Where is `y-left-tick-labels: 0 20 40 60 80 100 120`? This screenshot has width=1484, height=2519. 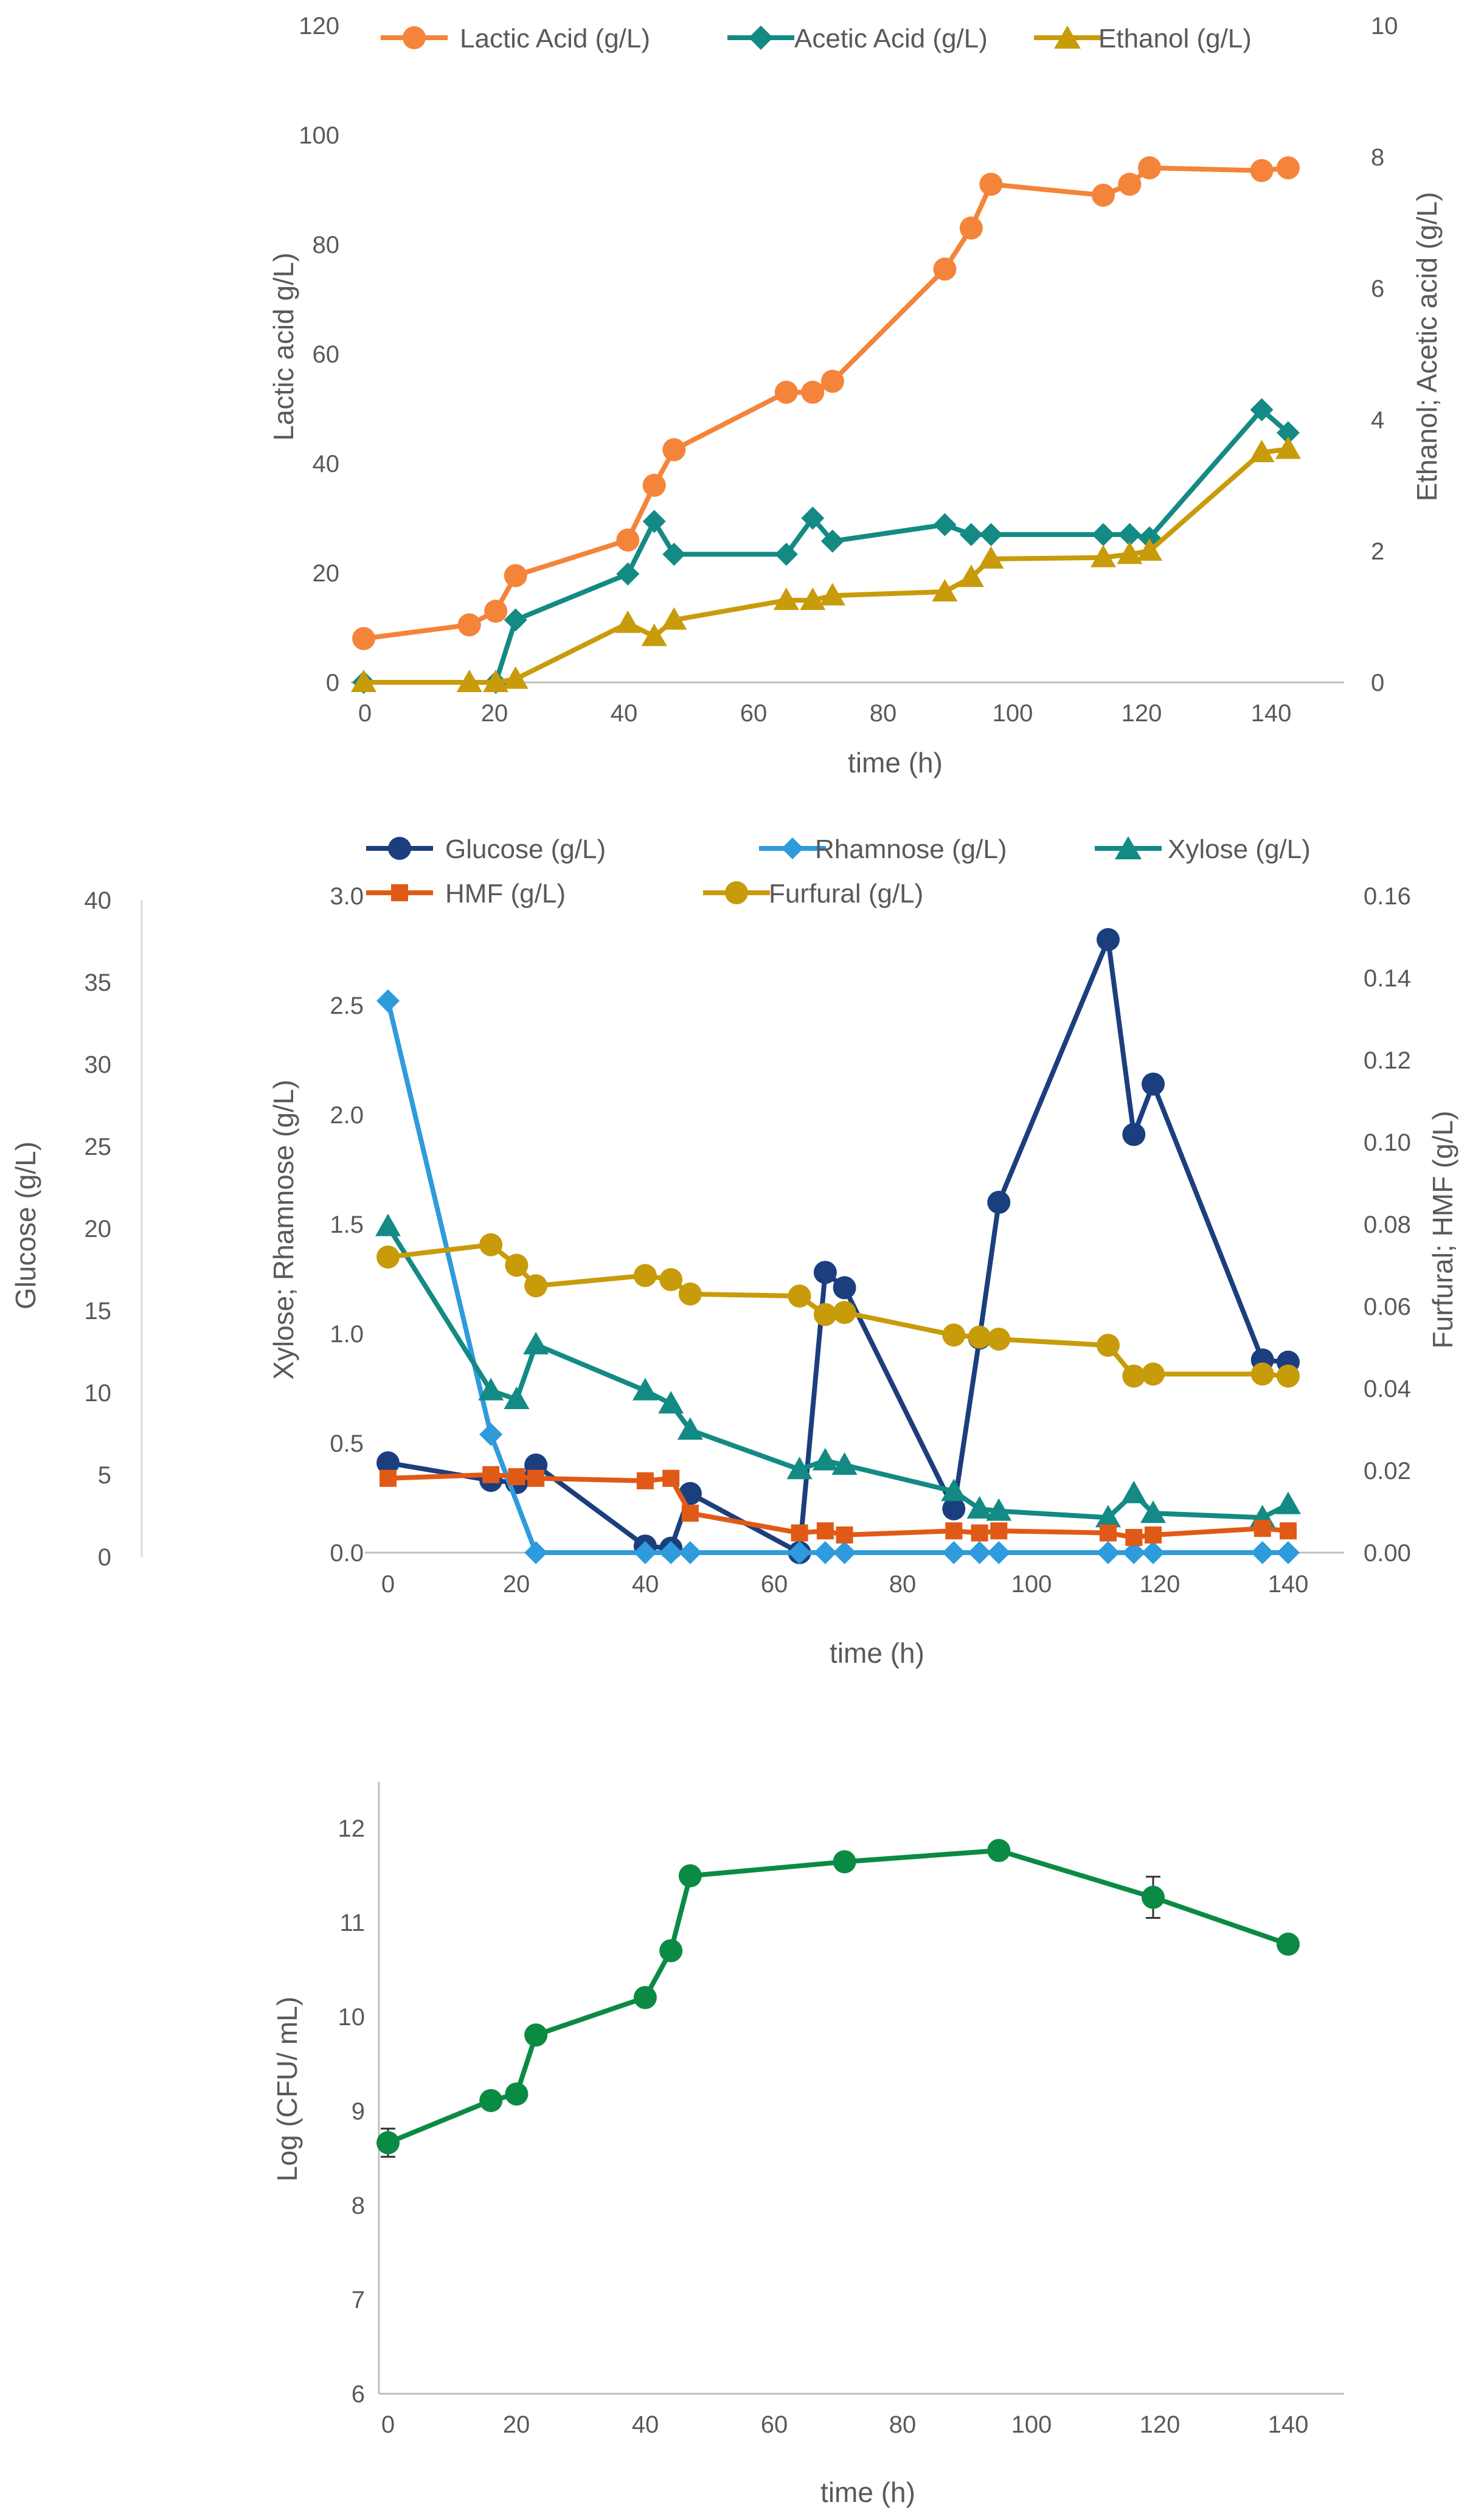
y-left-tick-labels: 0 20 40 60 80 100 120 is located at coordinates (319, 355).